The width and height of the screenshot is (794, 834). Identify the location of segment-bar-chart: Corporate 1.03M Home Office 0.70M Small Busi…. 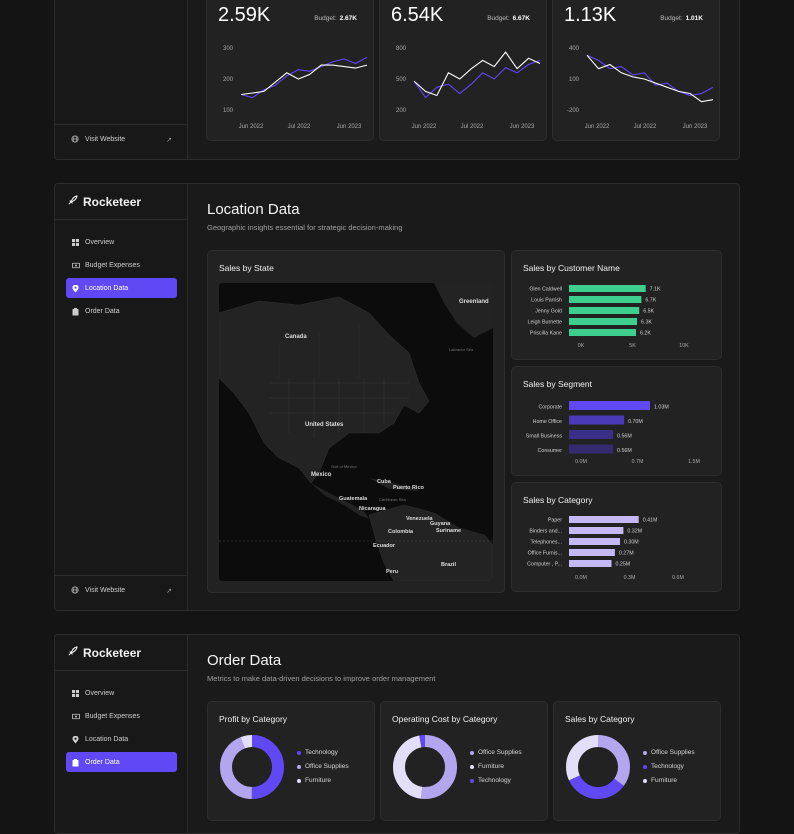
(613, 433).